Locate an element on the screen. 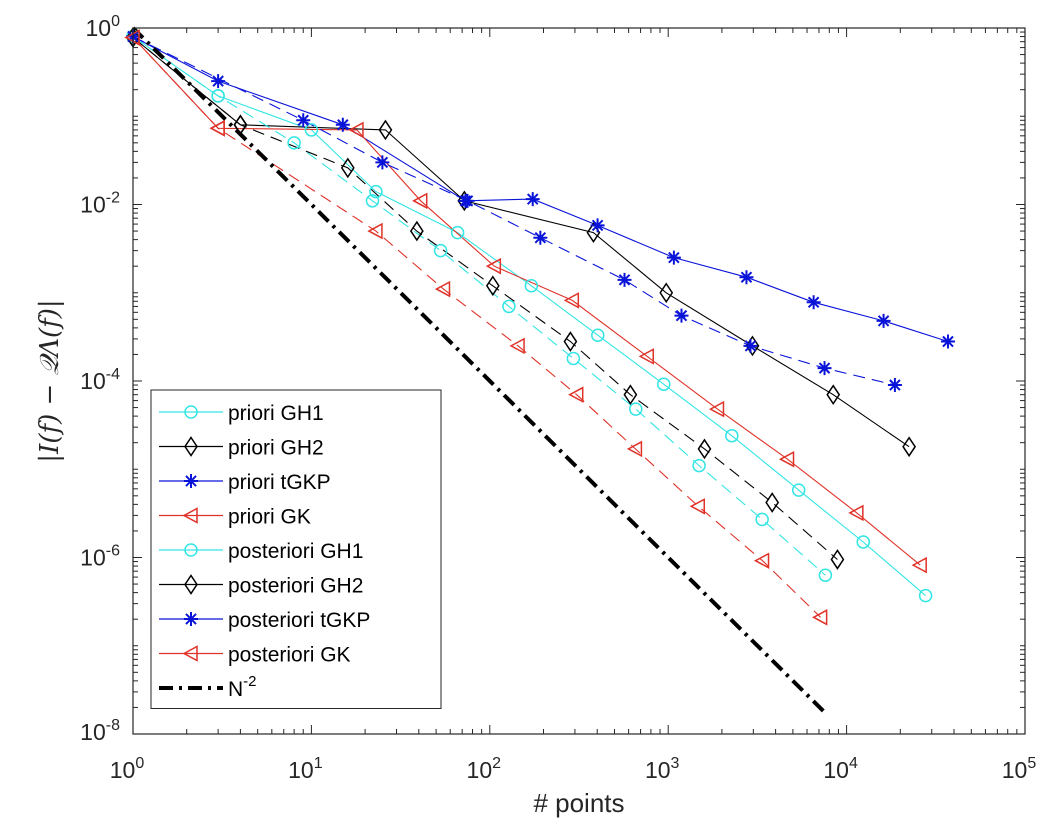 The height and width of the screenshot is (822, 1054). legend-label: priori GH1 is located at coordinates (276, 413).